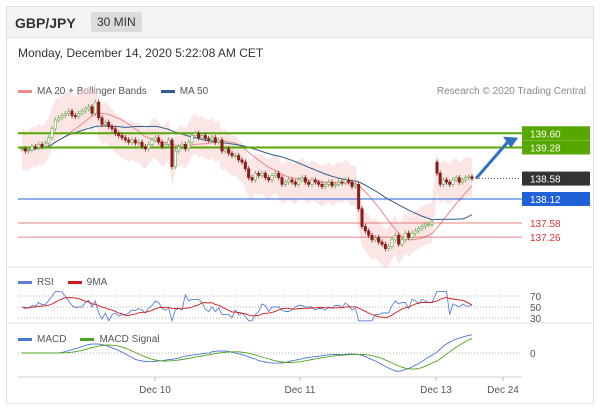 Image resolution: width=600 pixels, height=410 pixels. Describe the element at coordinates (247, 307) in the screenshot. I see `rsi-ma-line` at that location.